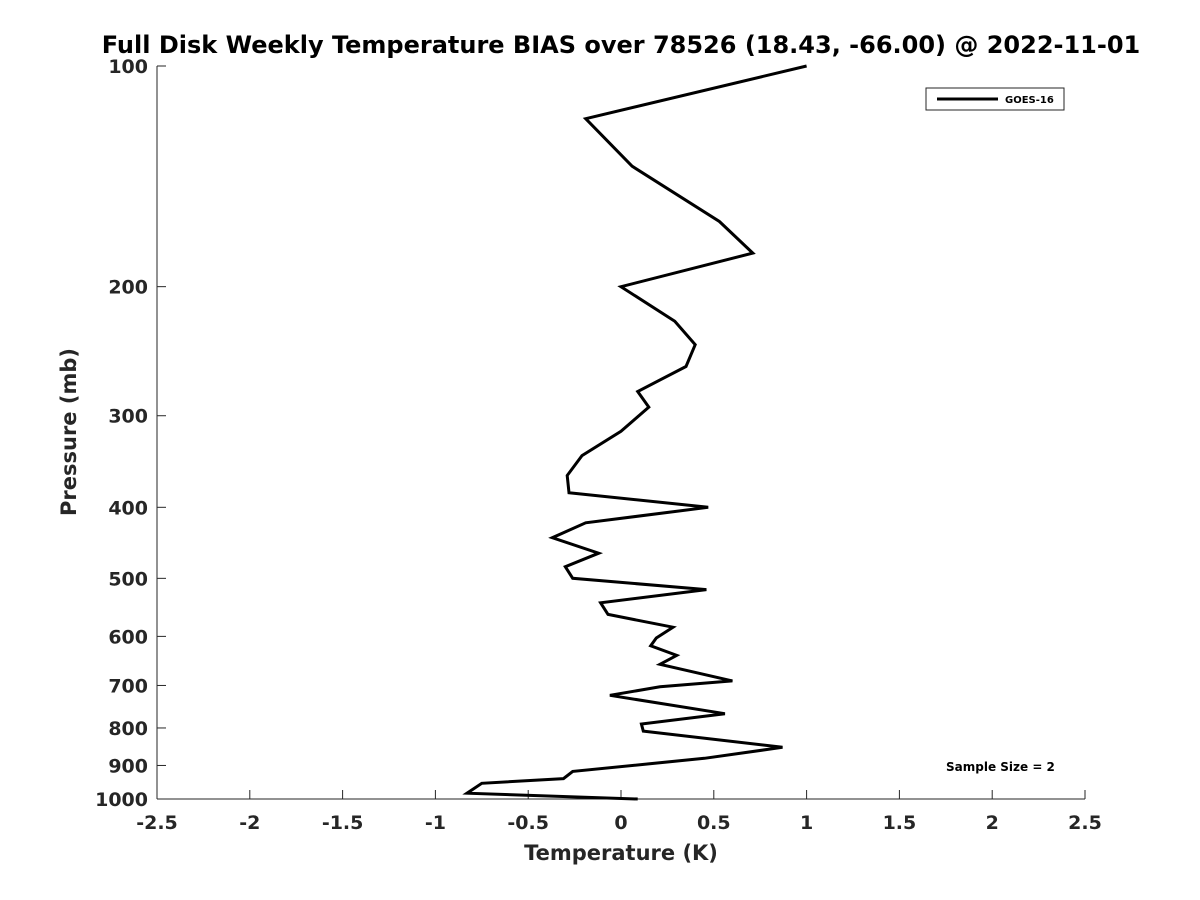  What do you see at coordinates (128, 766) in the screenshot?
I see `y-tick-label: 900` at bounding box center [128, 766].